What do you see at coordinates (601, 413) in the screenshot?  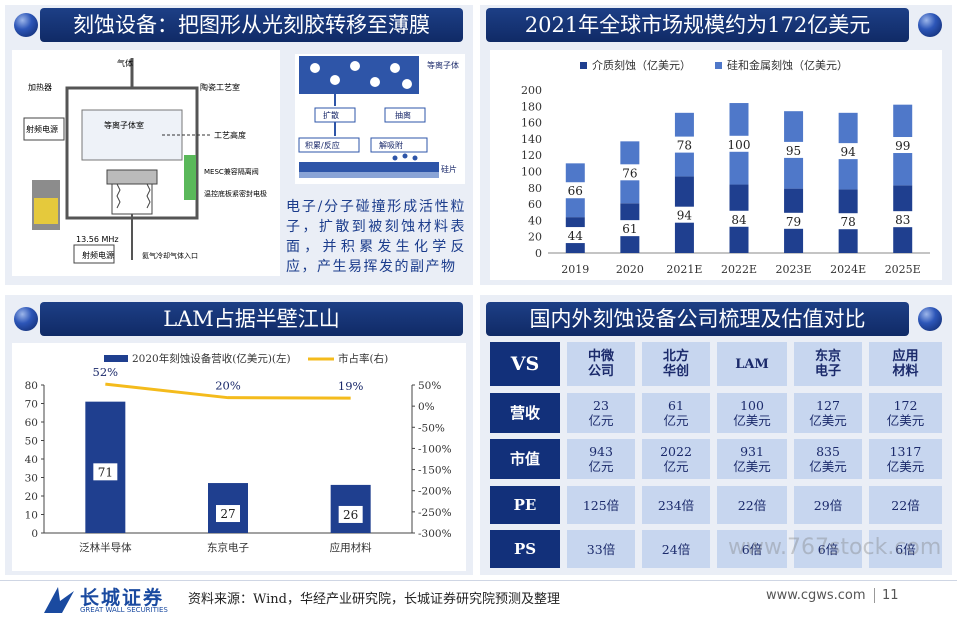 I see `revenue-amec: 23 亿元` at bounding box center [601, 413].